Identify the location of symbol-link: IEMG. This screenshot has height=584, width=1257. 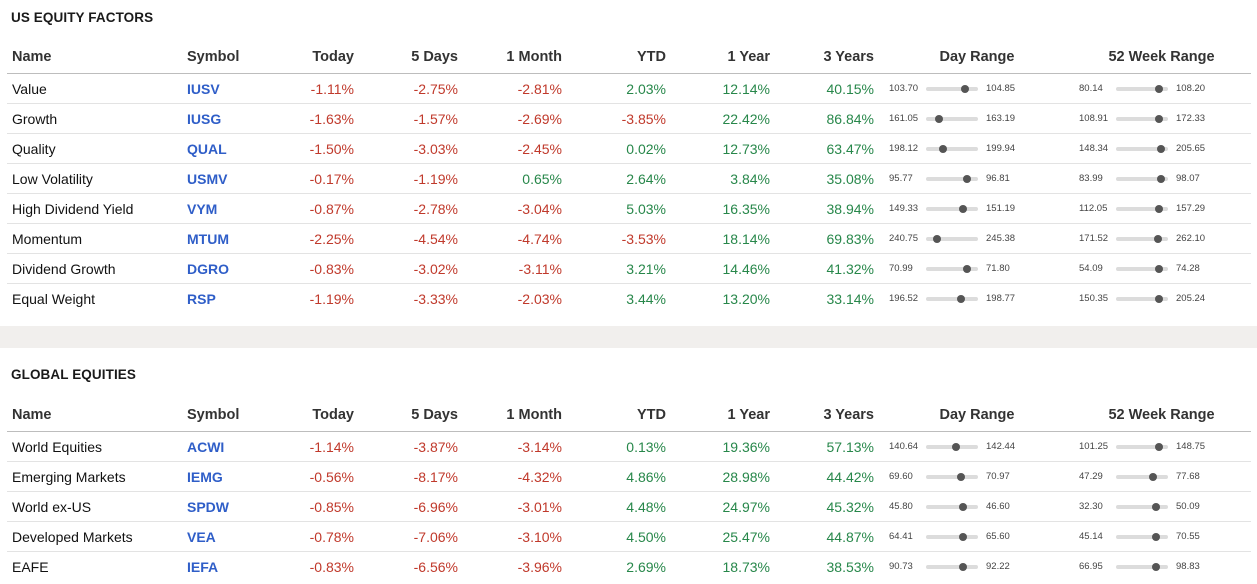
(222, 476).